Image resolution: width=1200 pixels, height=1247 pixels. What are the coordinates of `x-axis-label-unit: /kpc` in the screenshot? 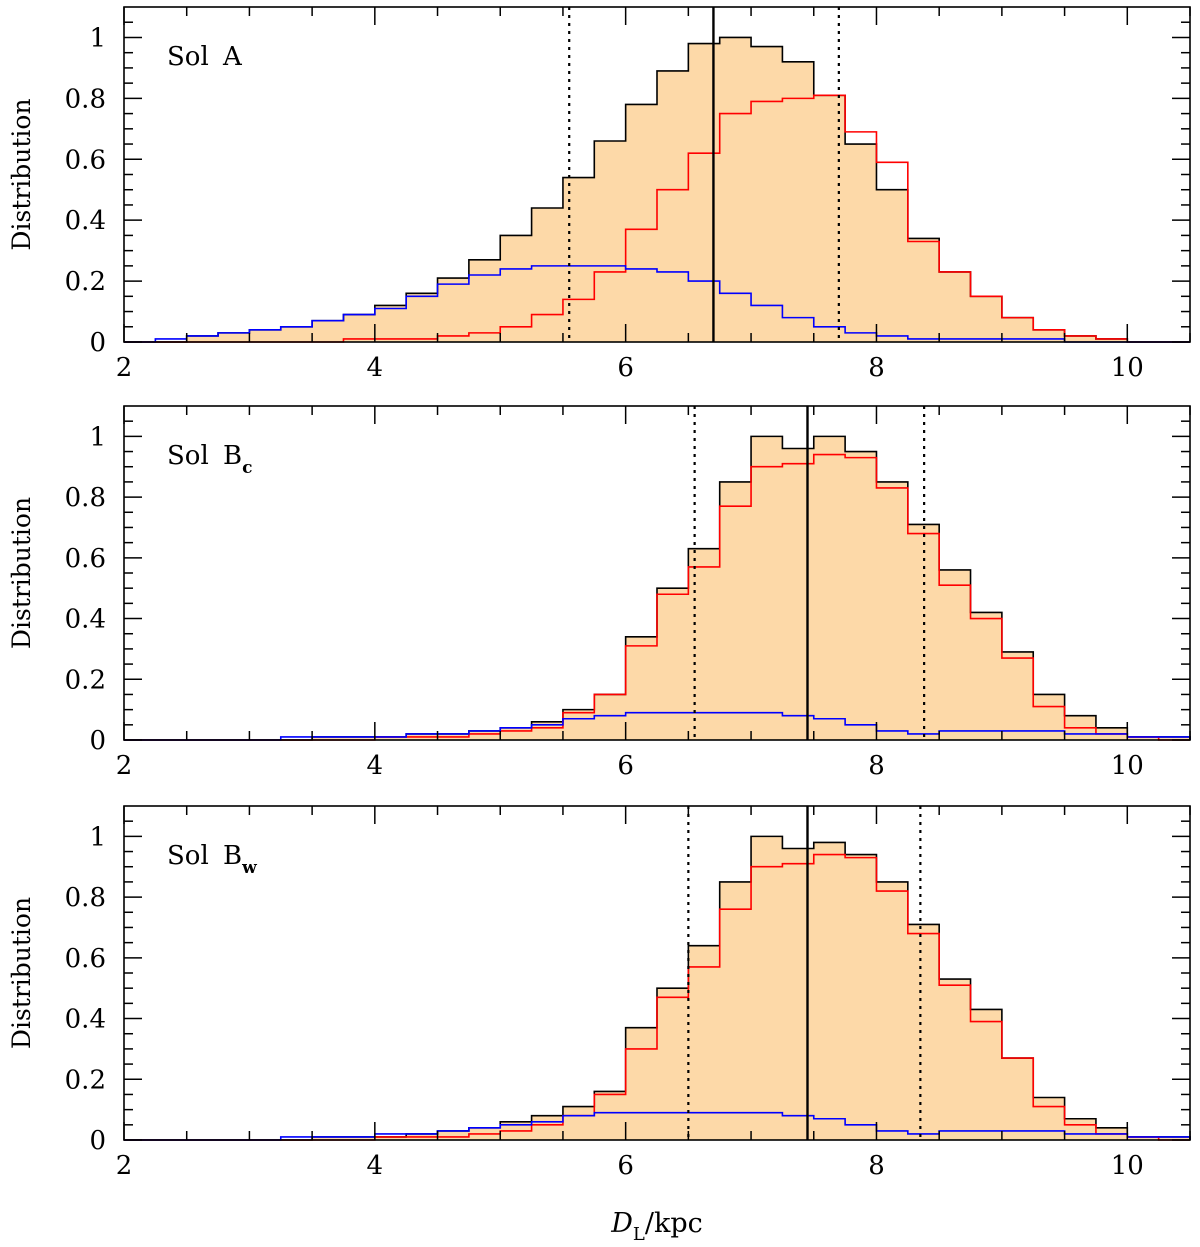 It's located at (674, 1223).